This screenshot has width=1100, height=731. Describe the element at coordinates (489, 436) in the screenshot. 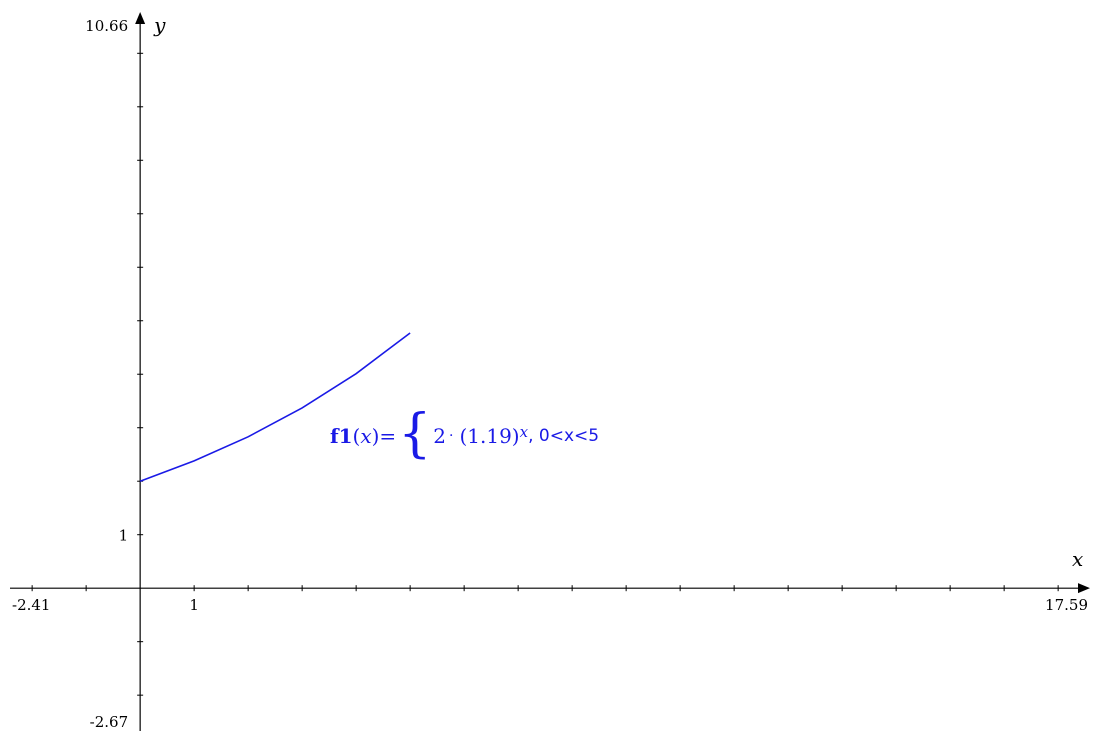

I see `function-base: (1.19)` at that location.